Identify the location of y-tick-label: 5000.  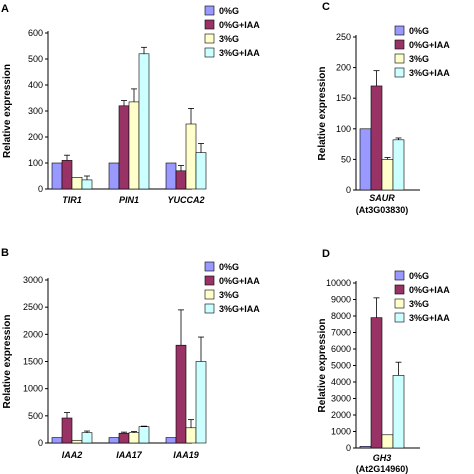
(341, 366).